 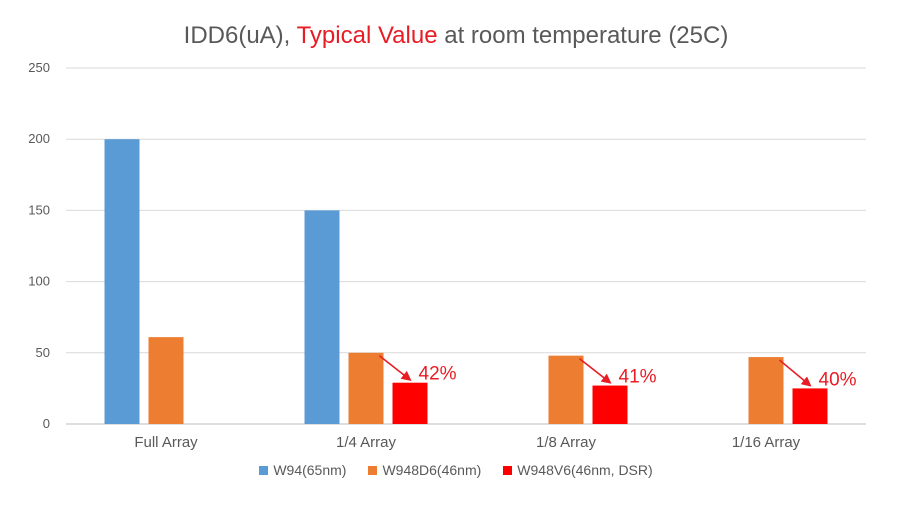 What do you see at coordinates (43, 352) in the screenshot?
I see `y-tick-label: 50` at bounding box center [43, 352].